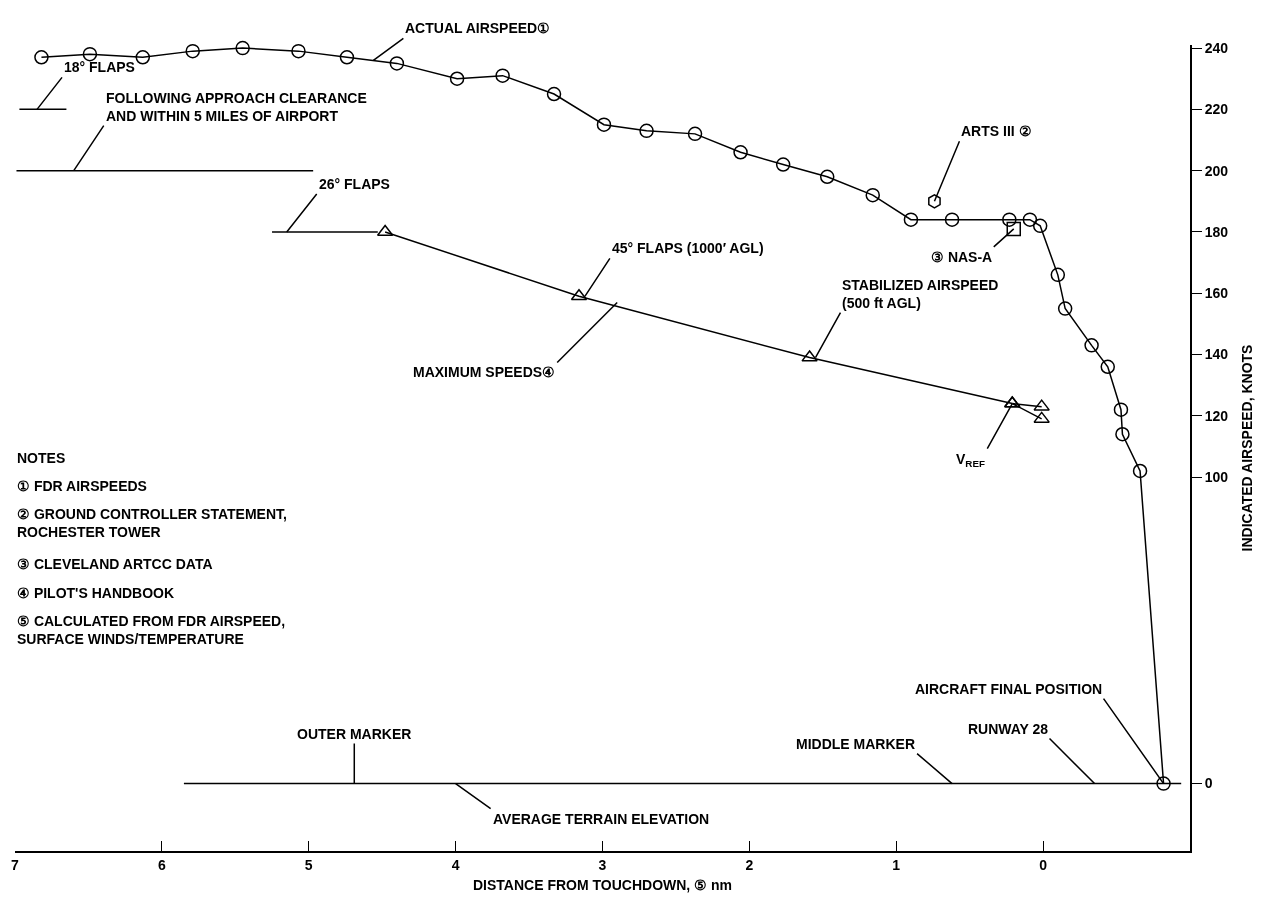 This screenshot has height=911, width=1270. Describe the element at coordinates (1216, 231) in the screenshot. I see `y-tick-label: 180` at that location.